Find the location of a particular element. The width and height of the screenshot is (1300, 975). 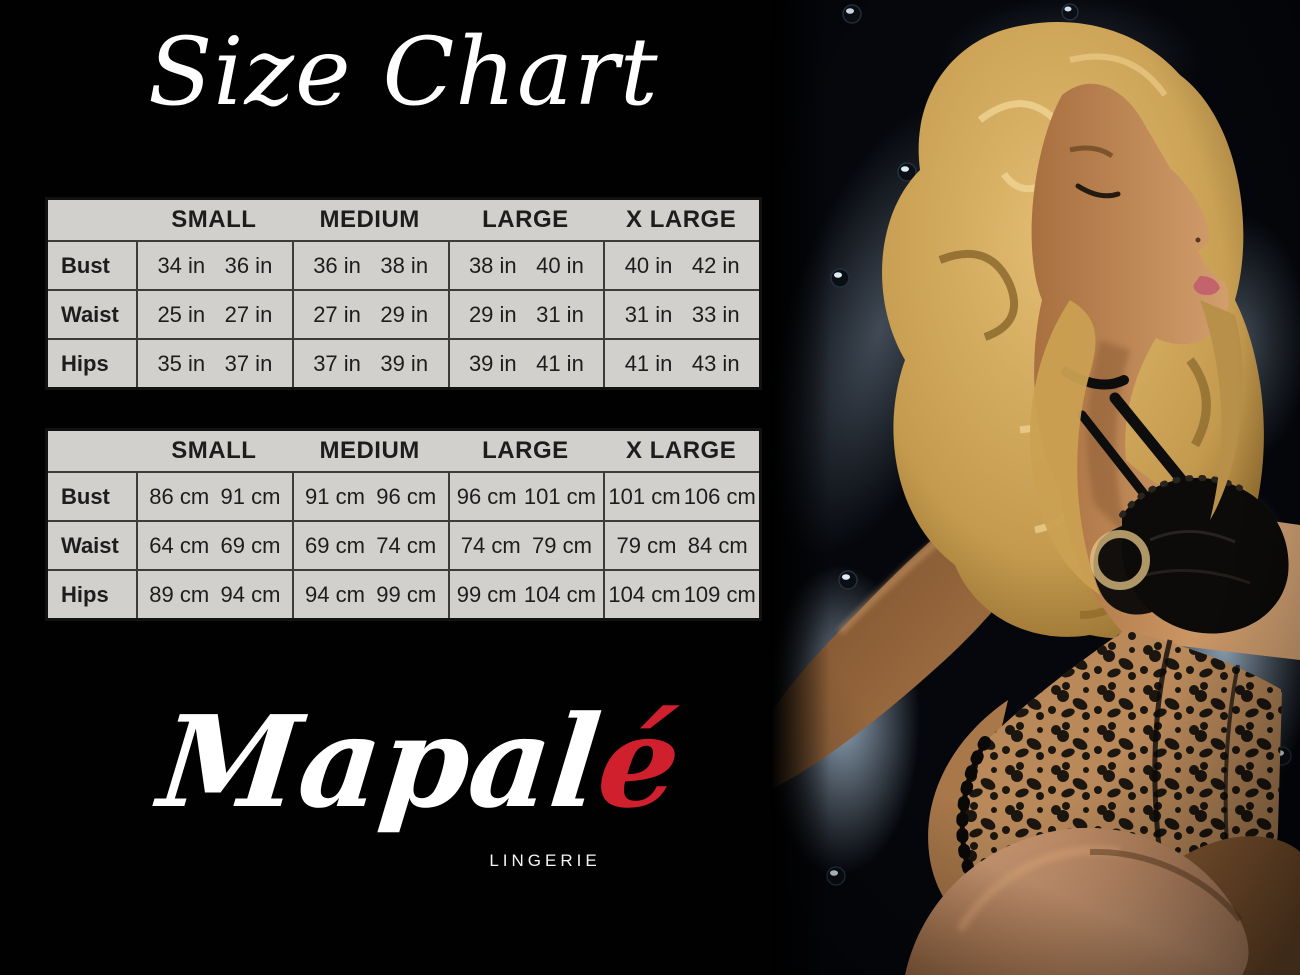

measurement-cell: 38 in 40 in is located at coordinates (525, 265).